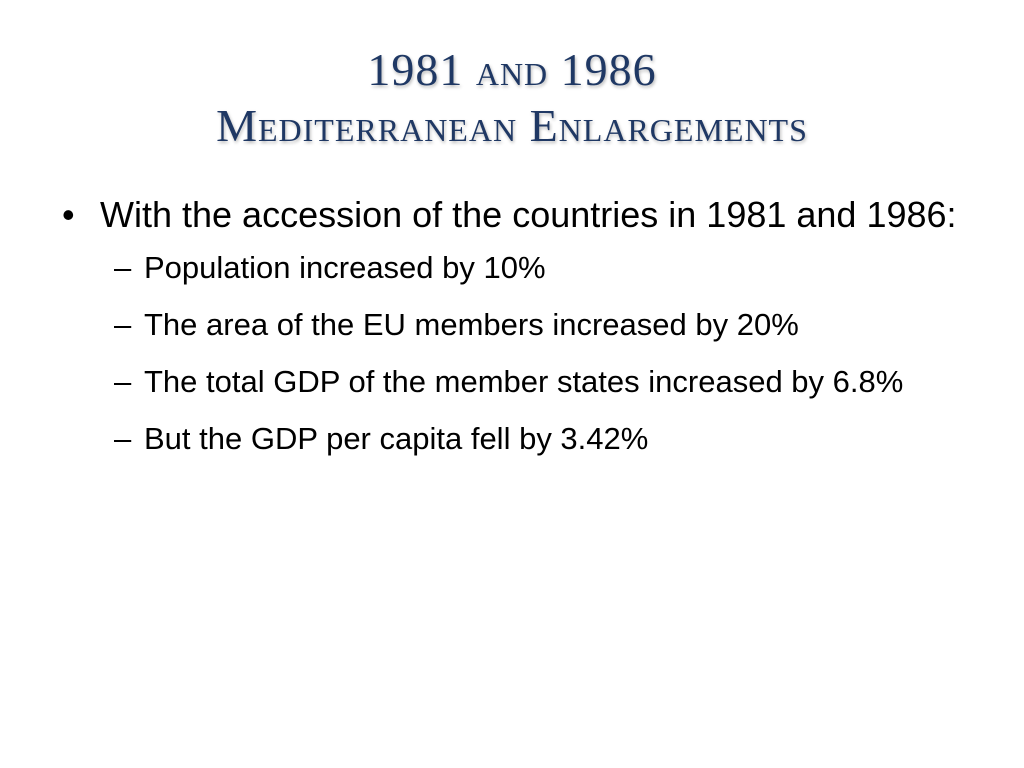 This screenshot has height=768, width=1024. I want to click on sub-bullet-text: Population increased by 10%, so click(345, 267).